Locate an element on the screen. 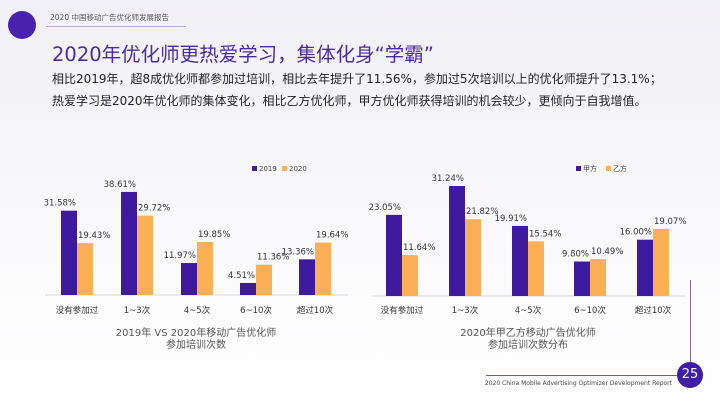  legend-label: 甲方 is located at coordinates (590, 168).